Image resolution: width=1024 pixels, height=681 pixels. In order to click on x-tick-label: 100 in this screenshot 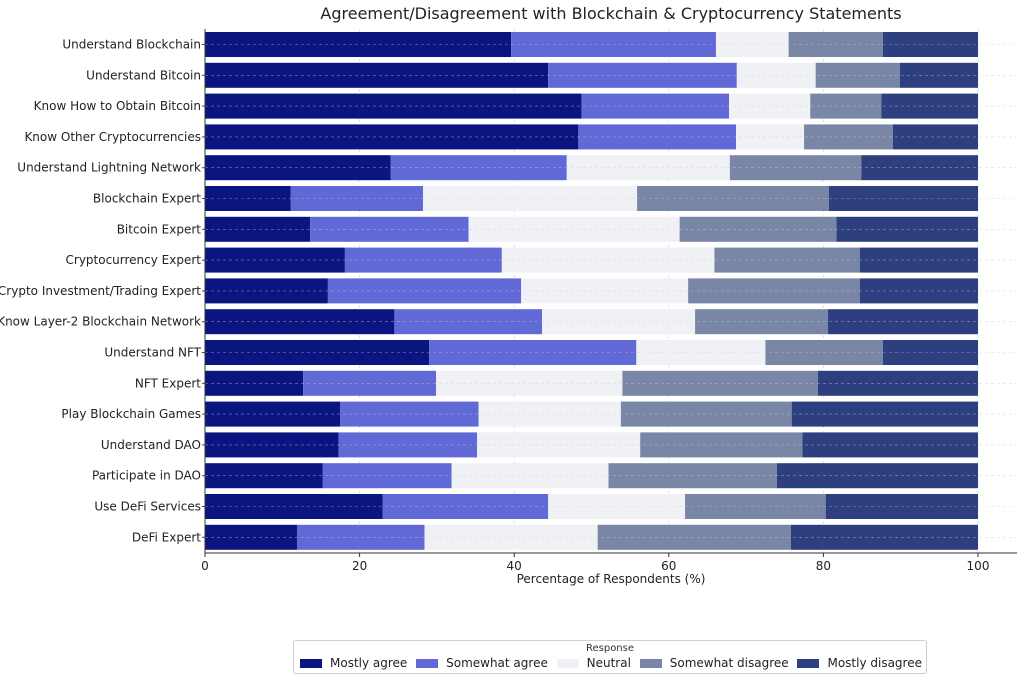, I will do `click(978, 566)`.